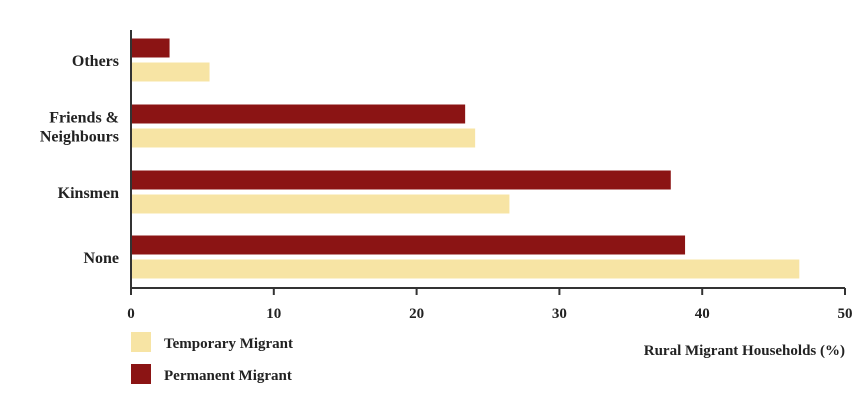 This screenshot has height=406, width=863. Describe the element at coordinates (408, 245) in the screenshot. I see `bar-permanent-none` at that location.